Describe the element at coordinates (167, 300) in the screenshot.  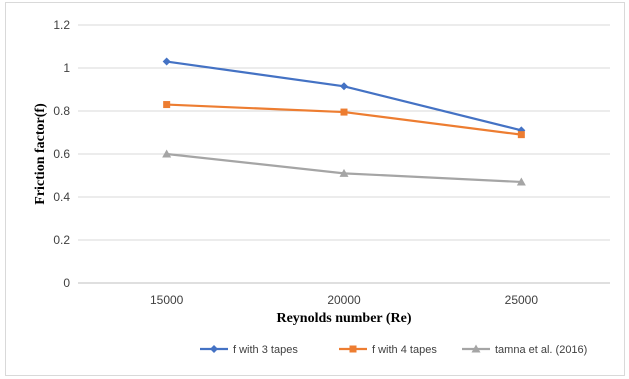
I see `x-tick-label: 15000` at that location.